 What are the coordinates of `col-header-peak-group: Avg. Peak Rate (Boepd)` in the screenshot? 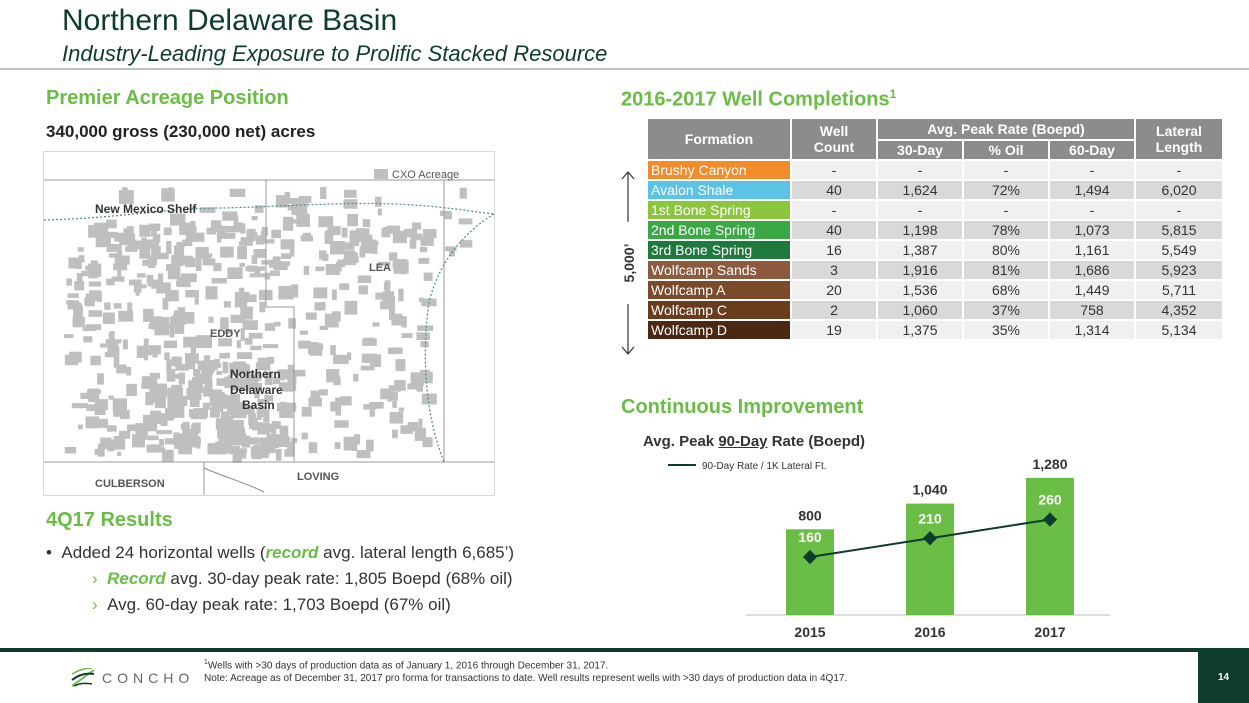 It's located at (1006, 129).